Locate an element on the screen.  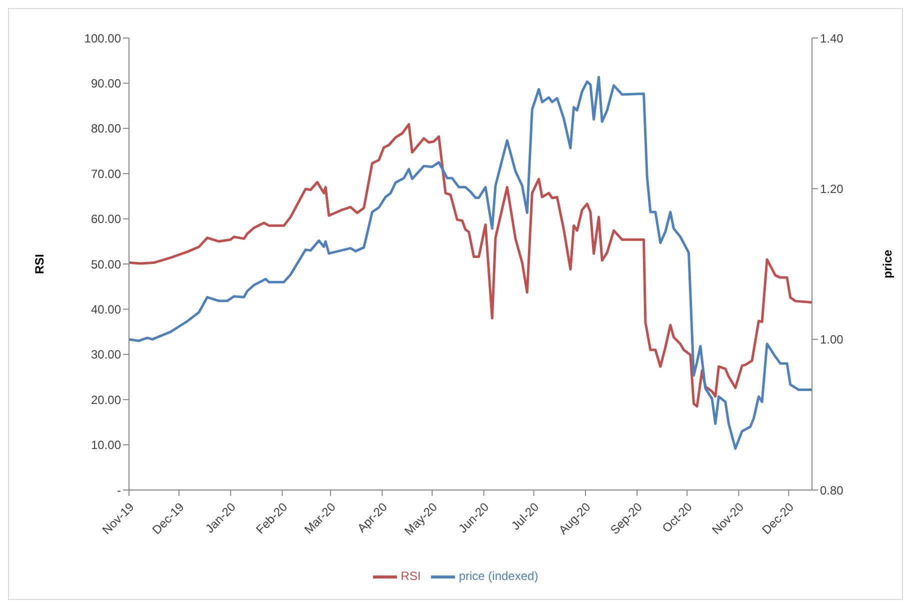
y-tick-label: 70.00 is located at coordinates (106, 173).